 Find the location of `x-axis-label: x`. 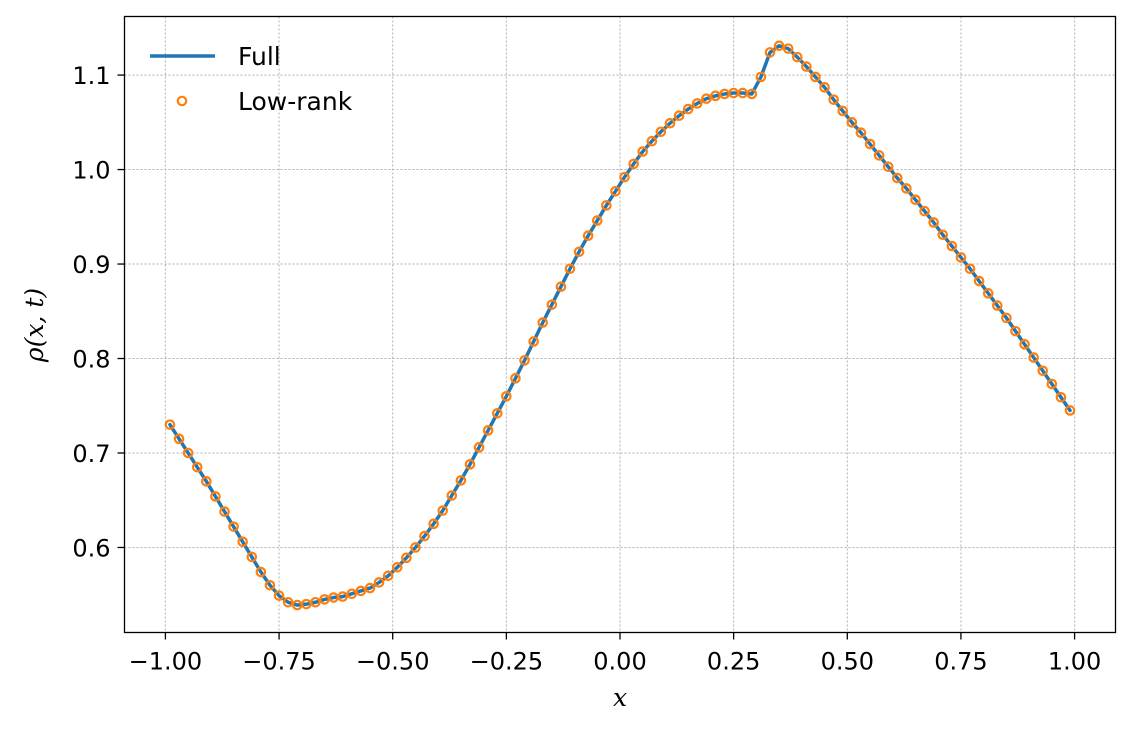

x-axis-label: x is located at coordinates (620, 697).